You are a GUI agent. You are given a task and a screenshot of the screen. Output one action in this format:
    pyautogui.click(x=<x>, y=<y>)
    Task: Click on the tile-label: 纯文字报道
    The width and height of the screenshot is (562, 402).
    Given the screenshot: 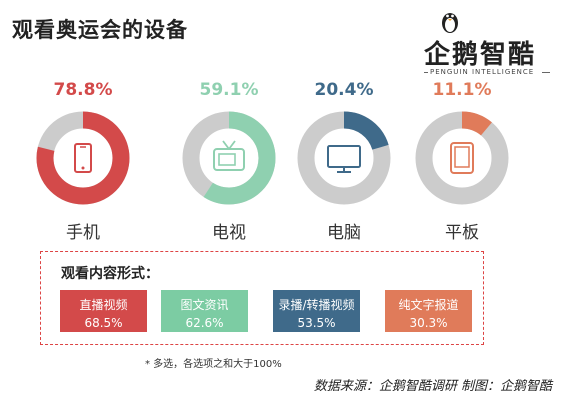 What is the action you would take?
    pyautogui.click(x=428, y=305)
    